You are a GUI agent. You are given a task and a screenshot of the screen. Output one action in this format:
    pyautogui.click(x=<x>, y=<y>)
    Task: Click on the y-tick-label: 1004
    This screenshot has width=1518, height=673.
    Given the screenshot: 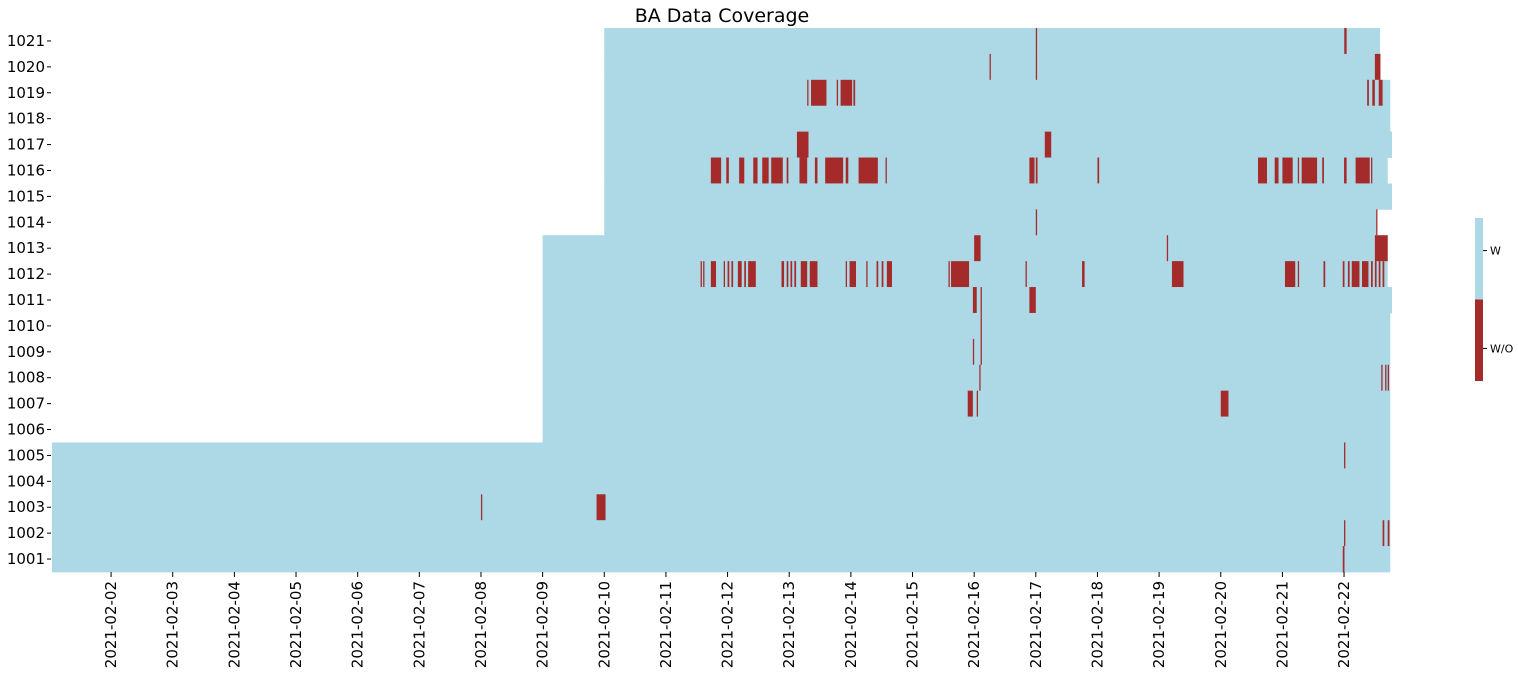 What is the action you would take?
    pyautogui.click(x=26, y=481)
    